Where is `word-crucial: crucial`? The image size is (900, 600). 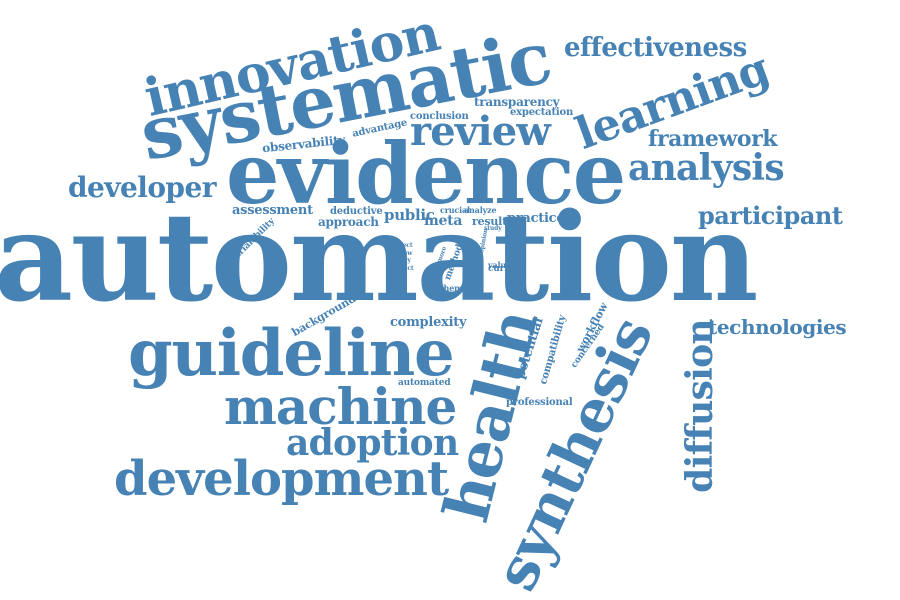
word-crucial: crucial is located at coordinates (455, 210).